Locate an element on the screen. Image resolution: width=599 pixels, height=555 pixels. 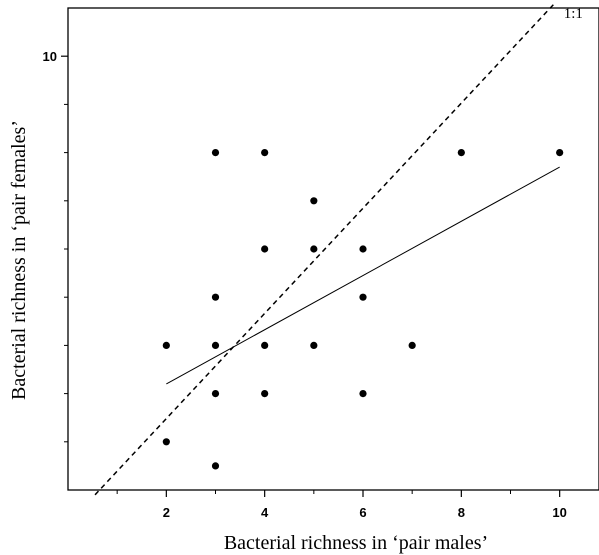
one-to-one-label: 1:1 is located at coordinates (573, 14).